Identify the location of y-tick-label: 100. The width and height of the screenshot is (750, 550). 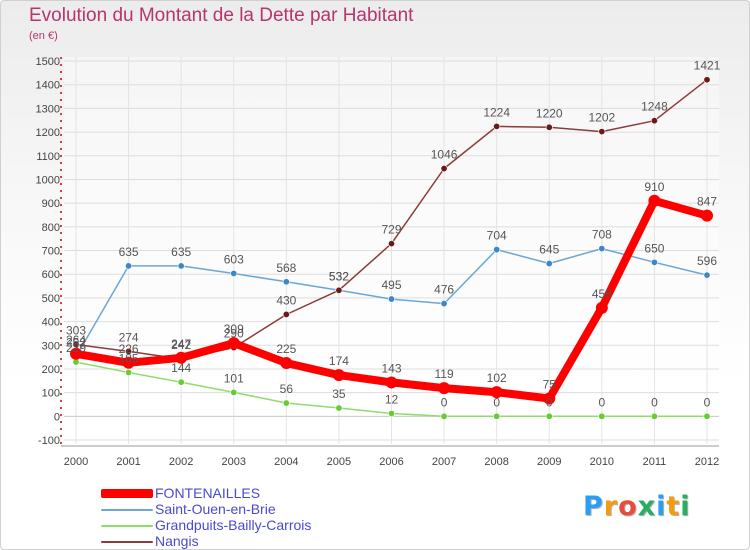
(51, 394).